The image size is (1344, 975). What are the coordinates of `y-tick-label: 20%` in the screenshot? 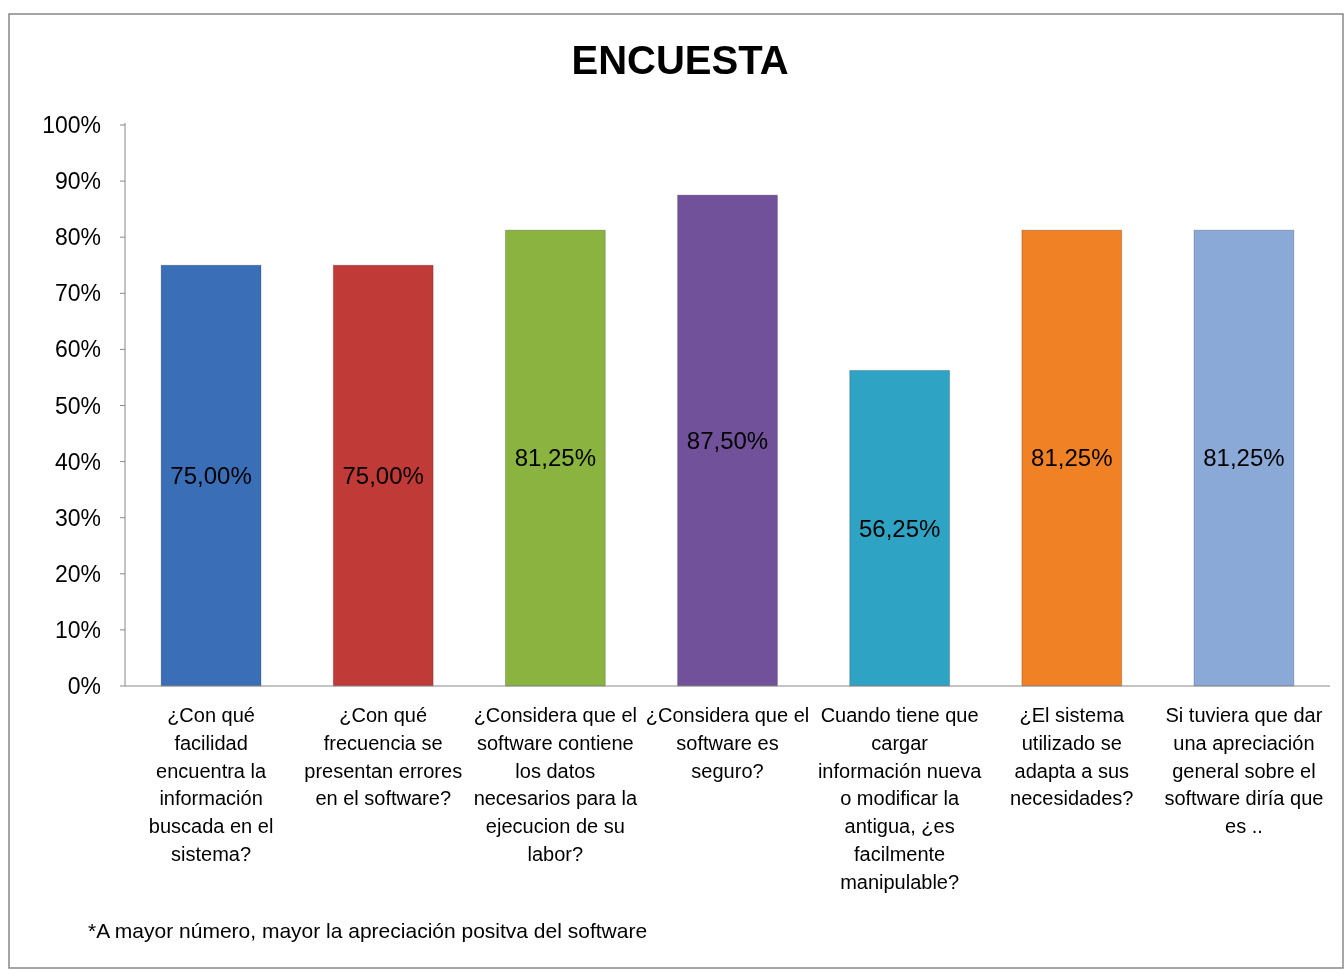 It's located at (77, 573).